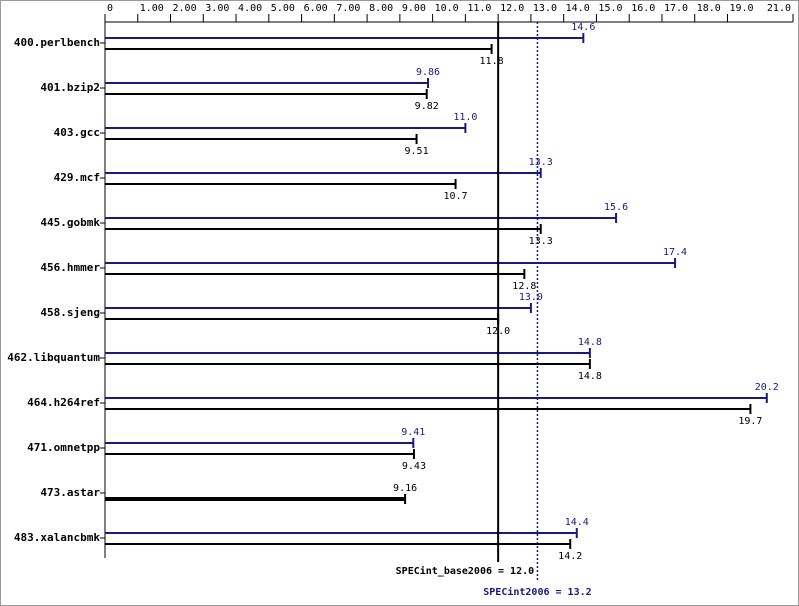 The width and height of the screenshot is (799, 606). Describe the element at coordinates (492, 61) in the screenshot. I see `value-label: 11.8` at that location.